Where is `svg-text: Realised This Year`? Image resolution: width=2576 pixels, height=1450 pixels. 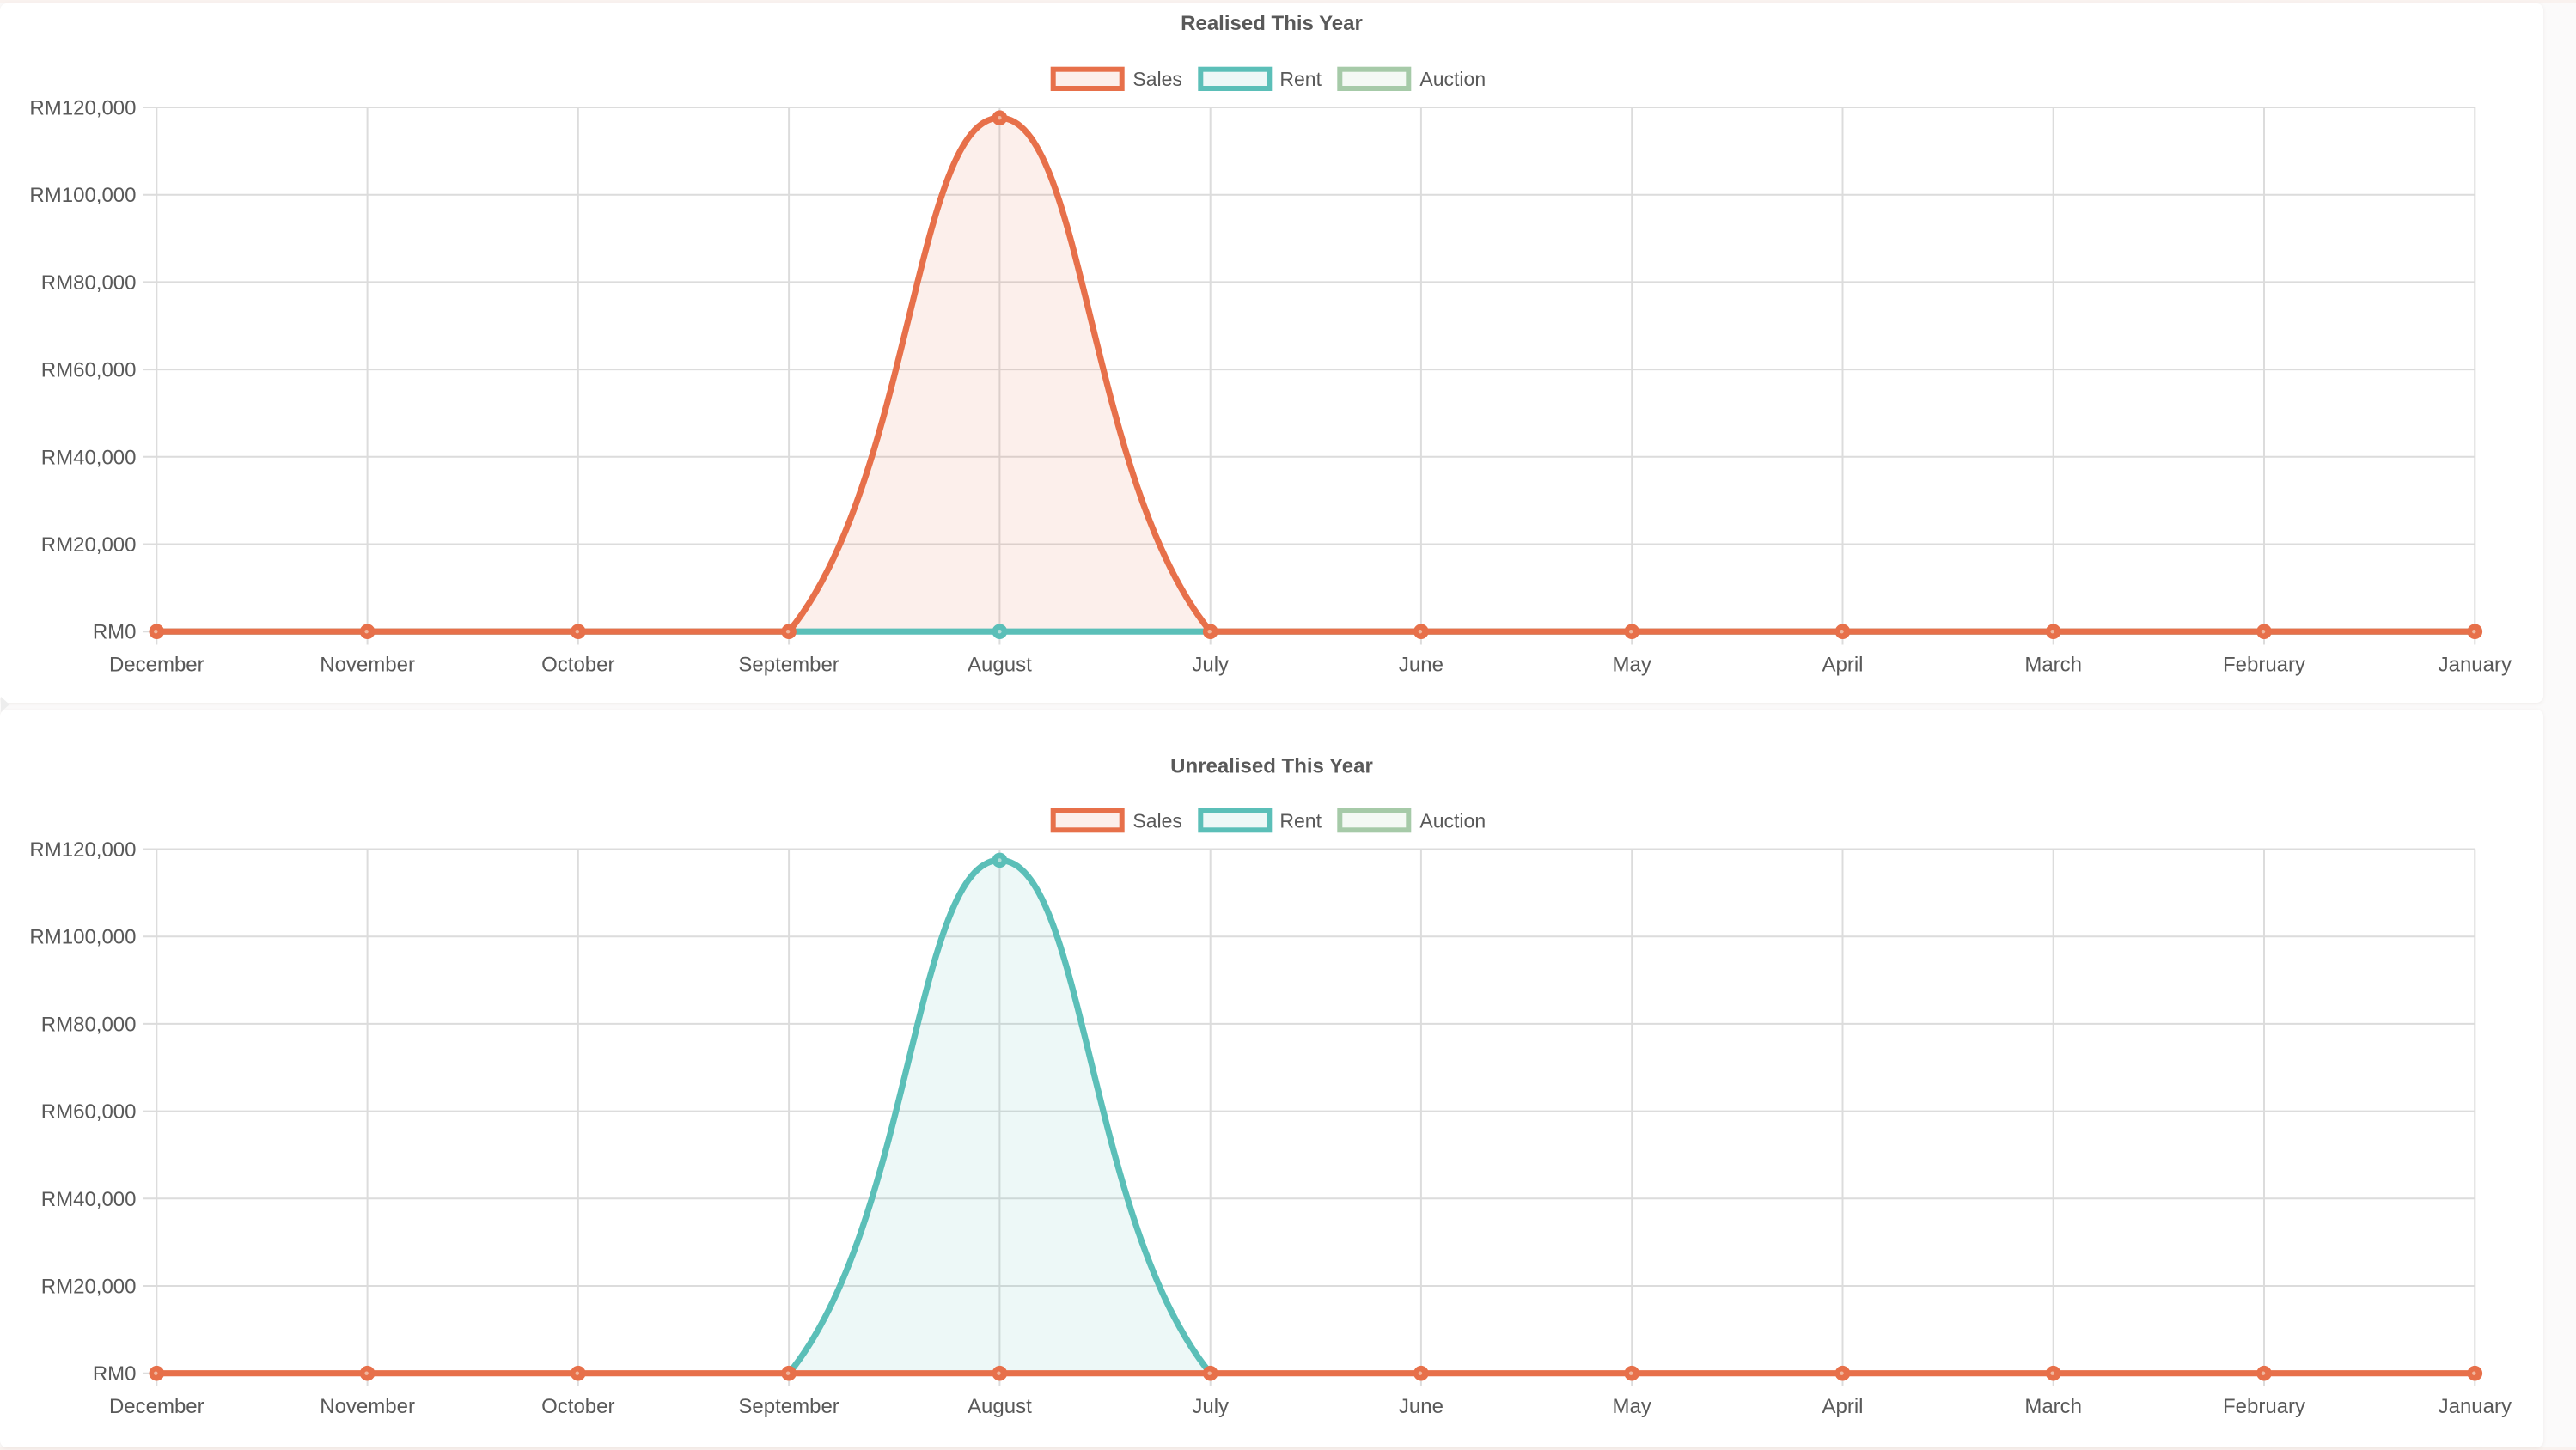 svg-text: Realised This Year is located at coordinates (1272, 23).